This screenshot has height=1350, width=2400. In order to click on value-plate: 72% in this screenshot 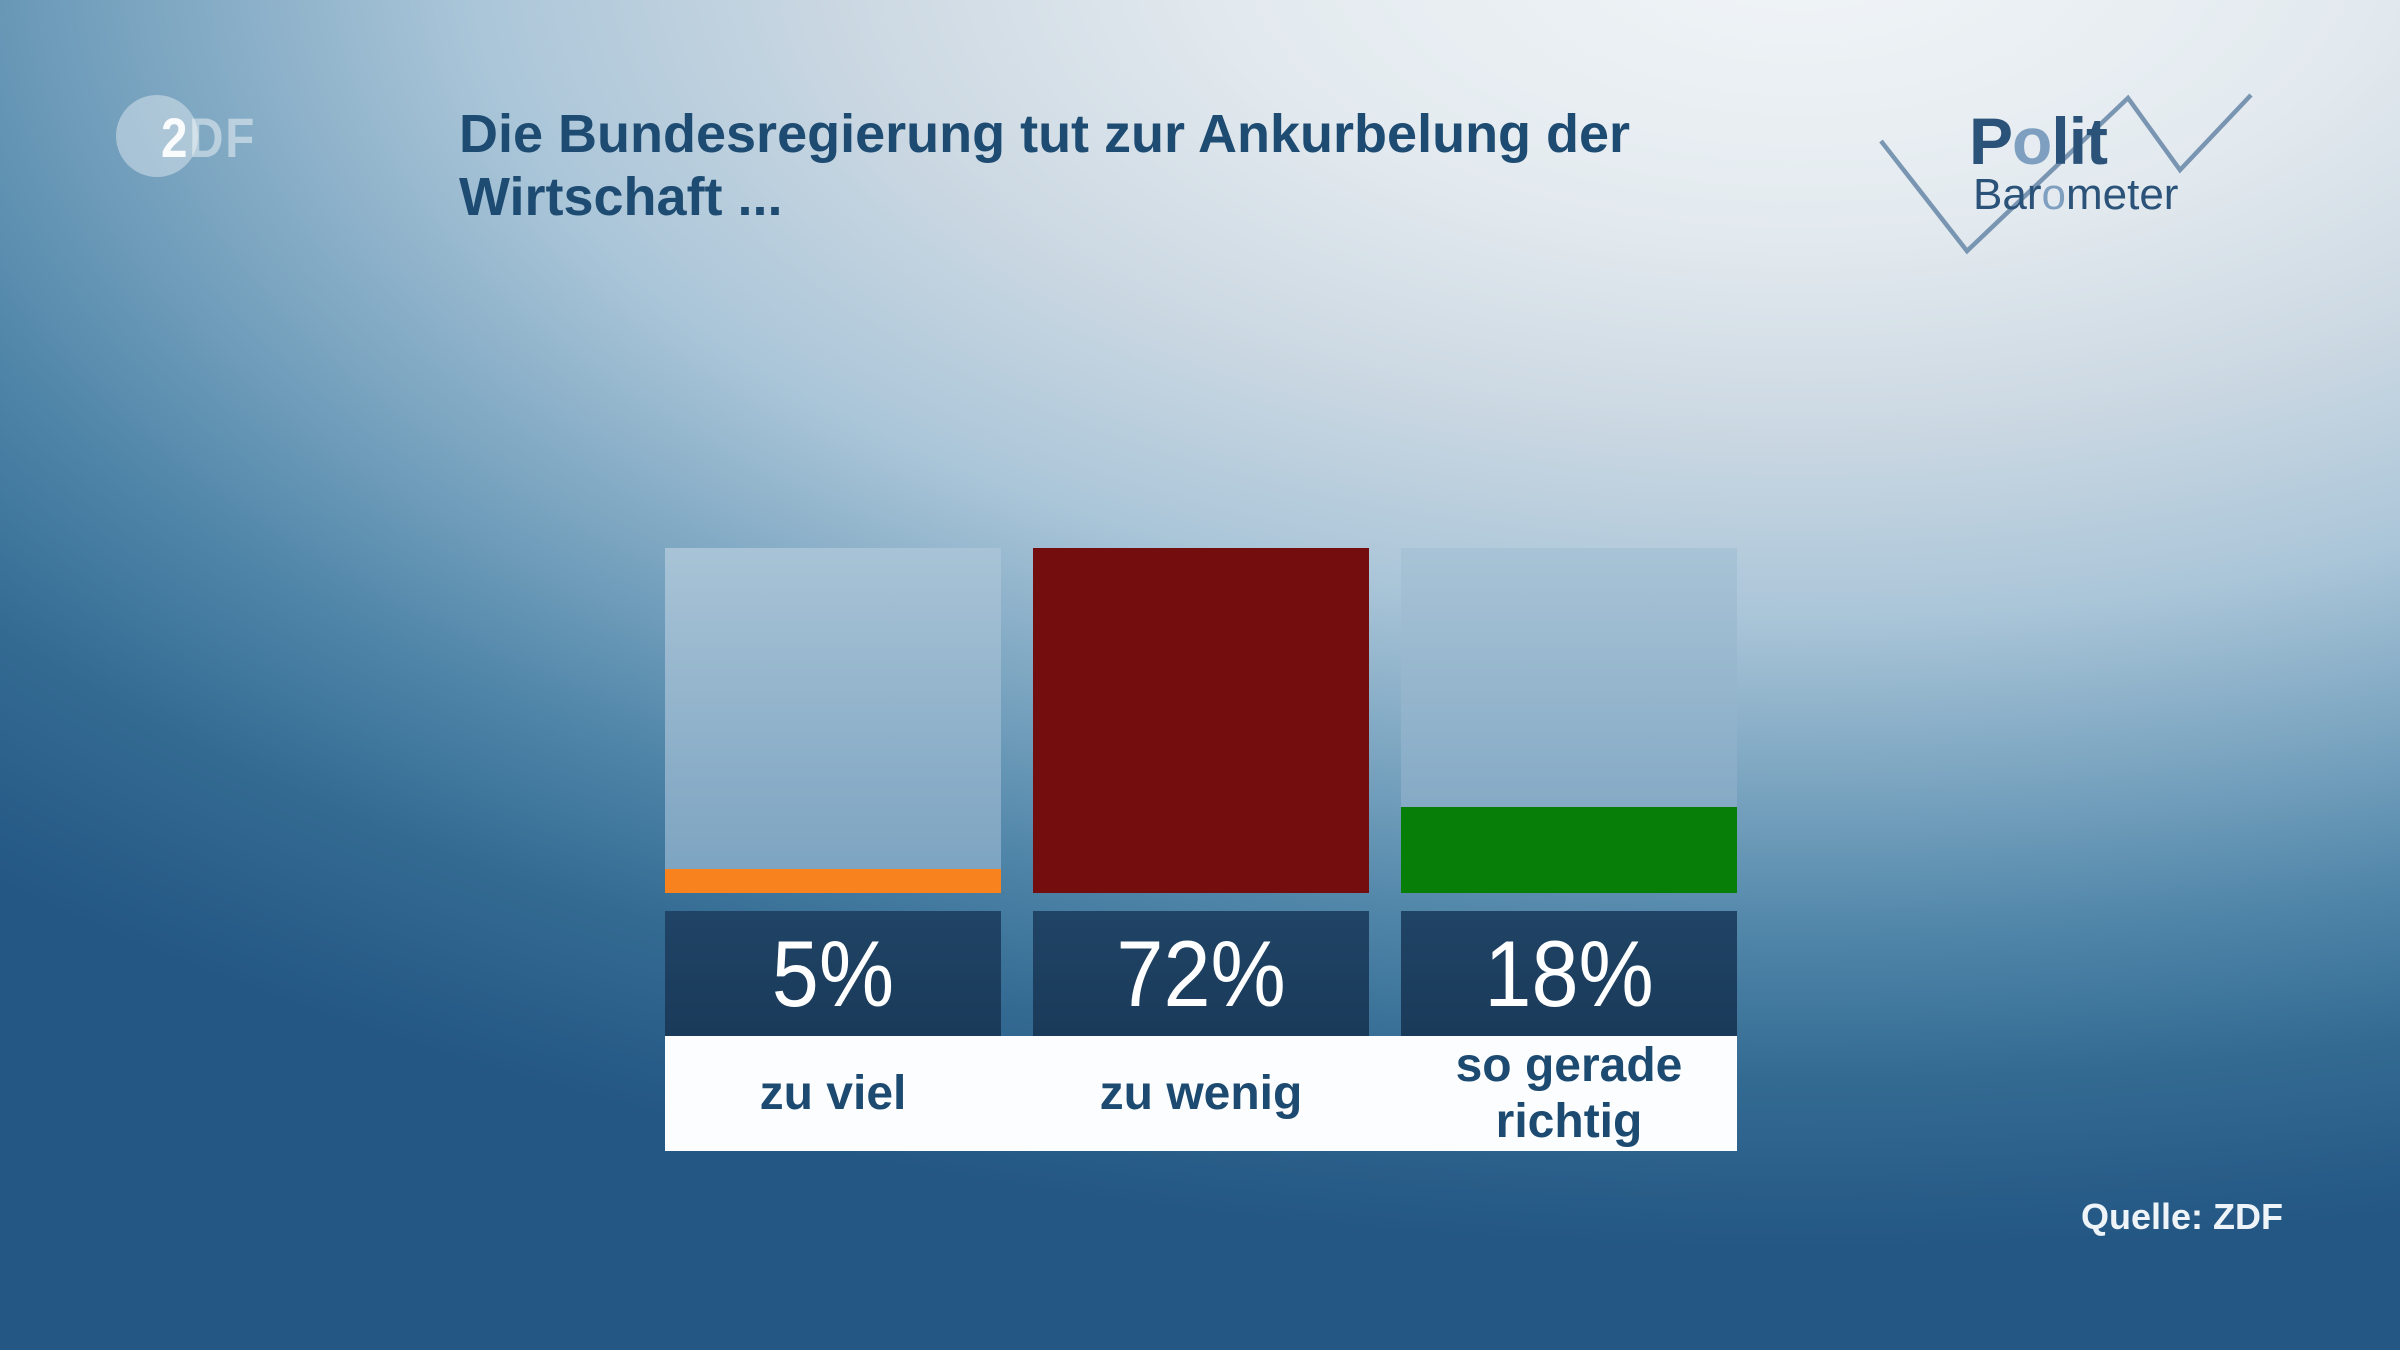, I will do `click(1201, 973)`.